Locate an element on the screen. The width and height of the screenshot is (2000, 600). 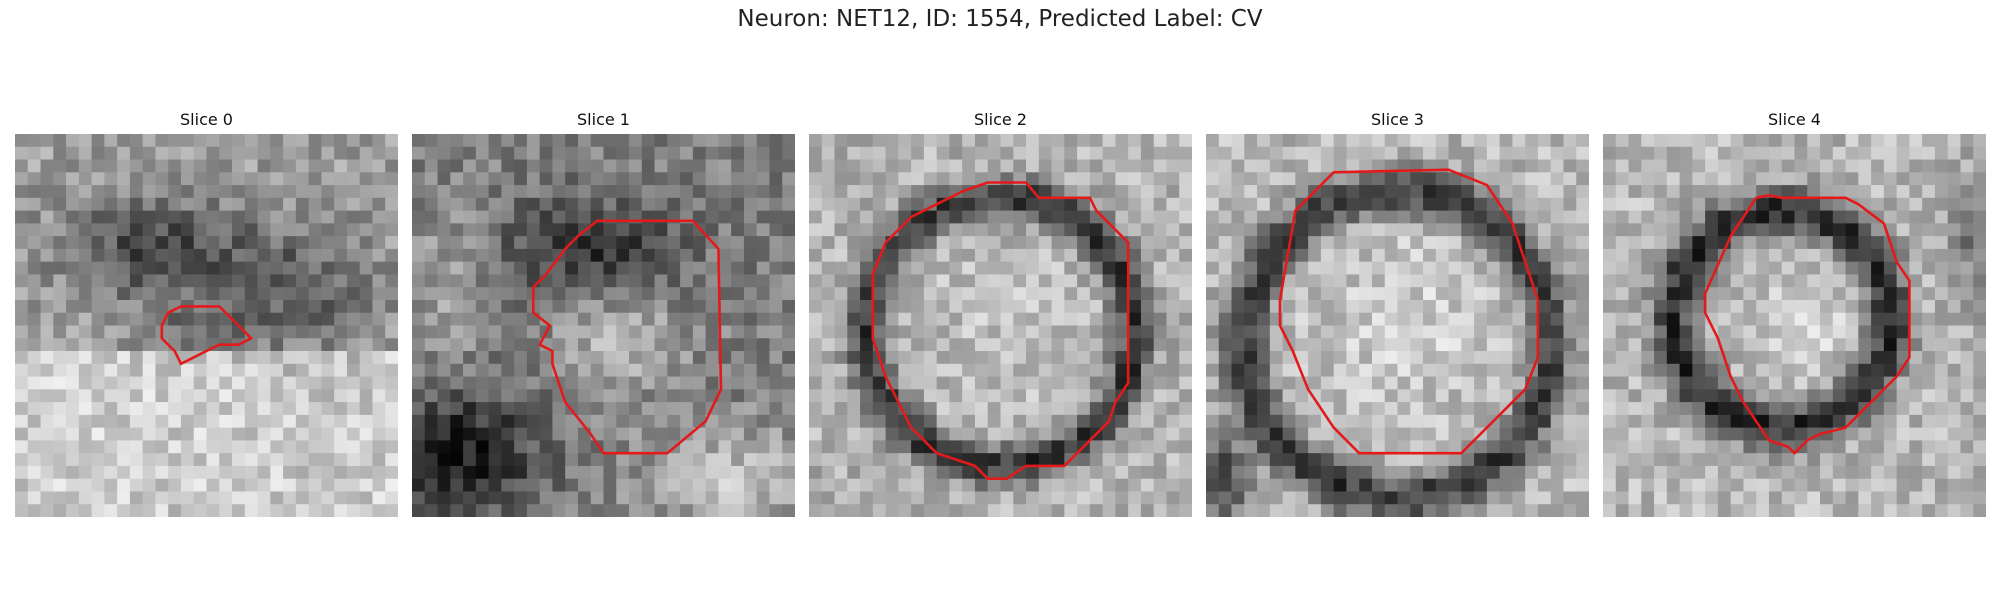
slice-title: Slice 3 is located at coordinates (1397, 119).